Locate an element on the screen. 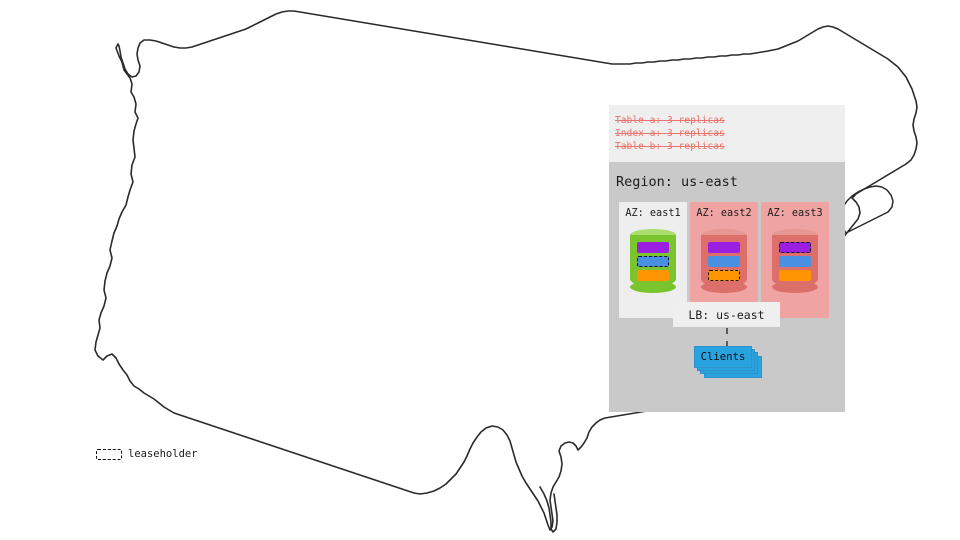  az-label-east3: AZ: east3 is located at coordinates (795, 213).